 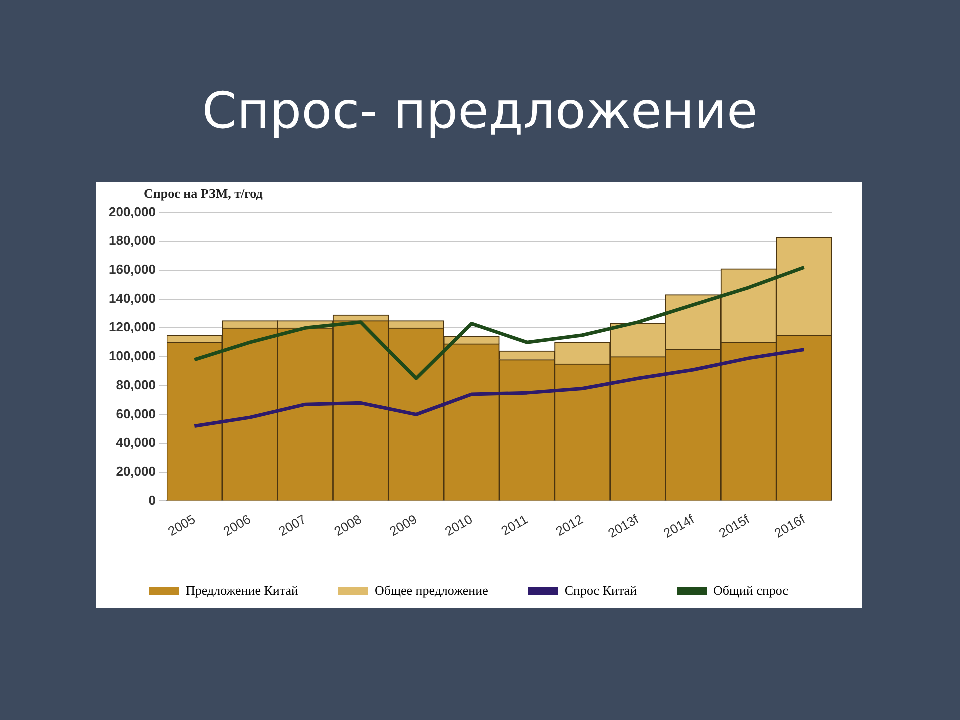 What do you see at coordinates (237, 526) in the screenshot?
I see `x-tick-label: 2006` at bounding box center [237, 526].